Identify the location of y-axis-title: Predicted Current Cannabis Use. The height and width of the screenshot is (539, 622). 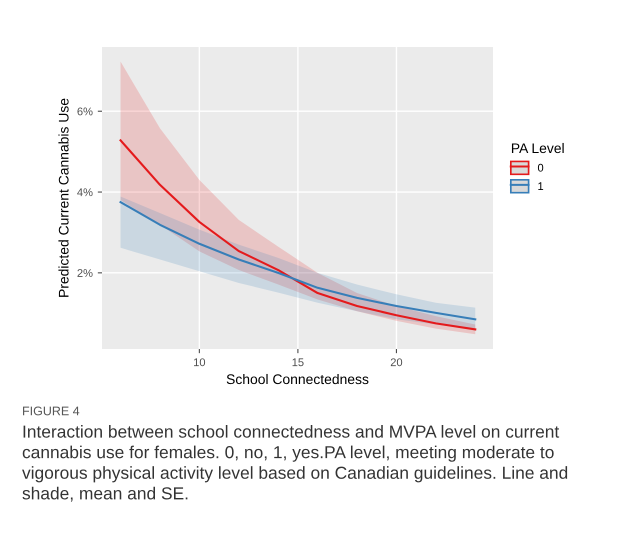
(63, 197).